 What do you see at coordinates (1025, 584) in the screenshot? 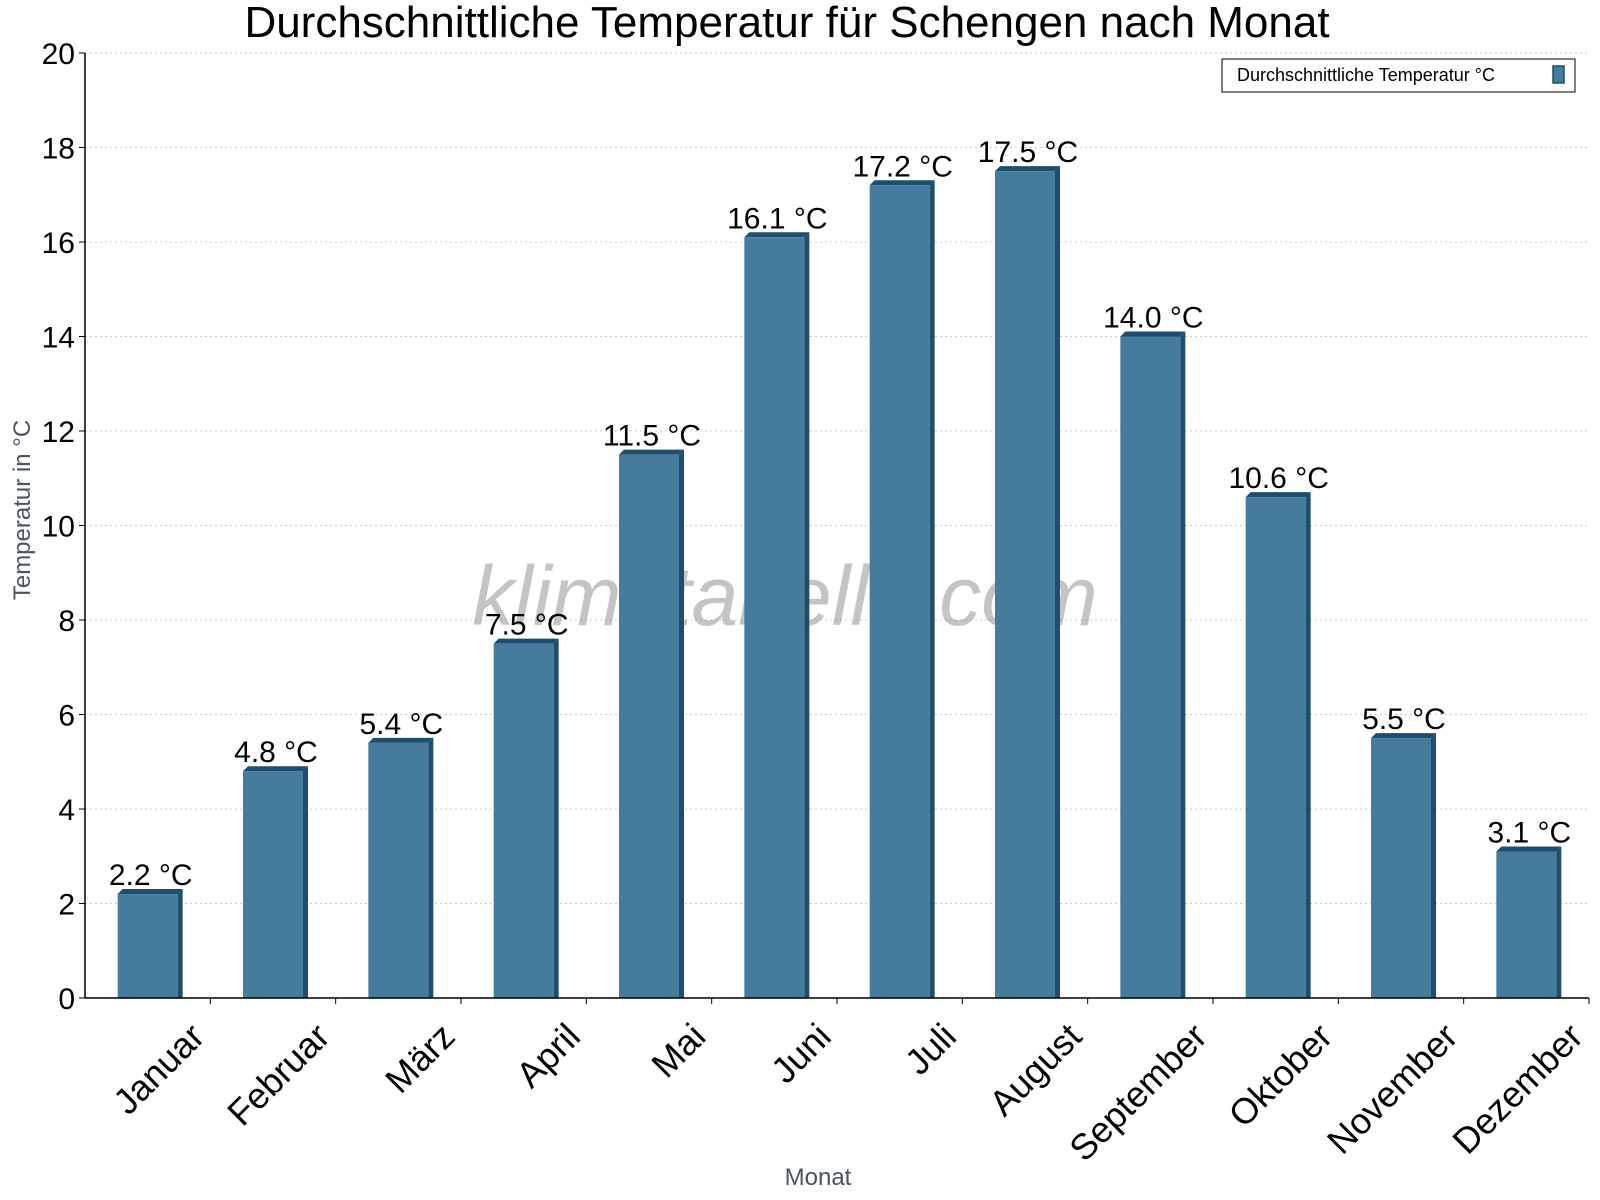
I see `bar-august` at bounding box center [1025, 584].